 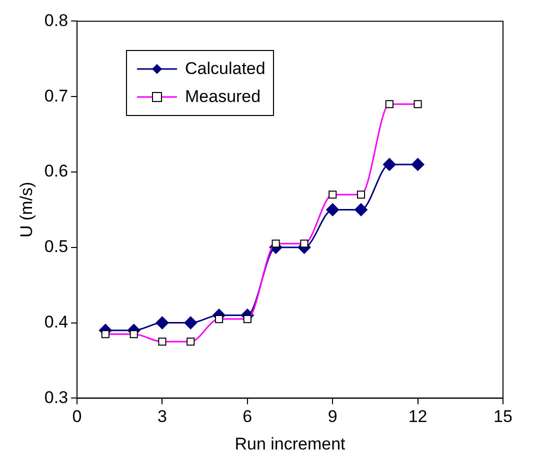 What do you see at coordinates (503, 416) in the screenshot?
I see `x-tick-label: 15` at bounding box center [503, 416].